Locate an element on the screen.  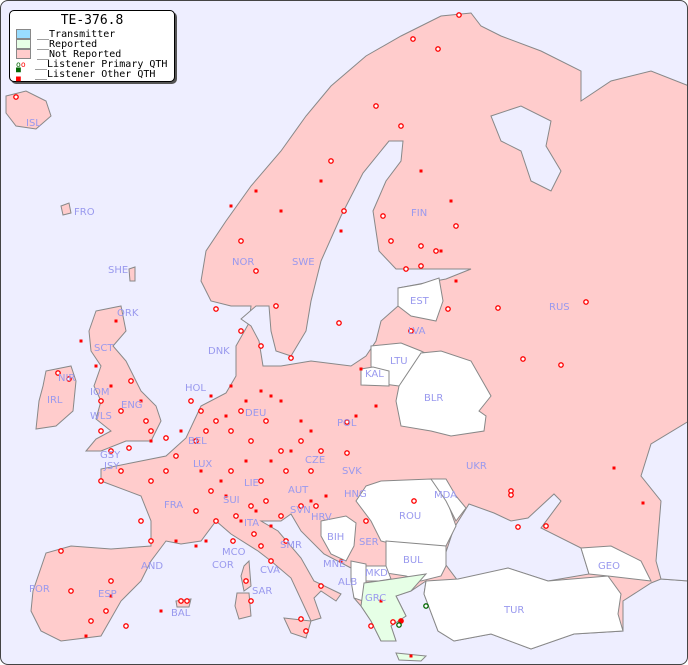
caspian-sea is located at coordinates (663, 501).